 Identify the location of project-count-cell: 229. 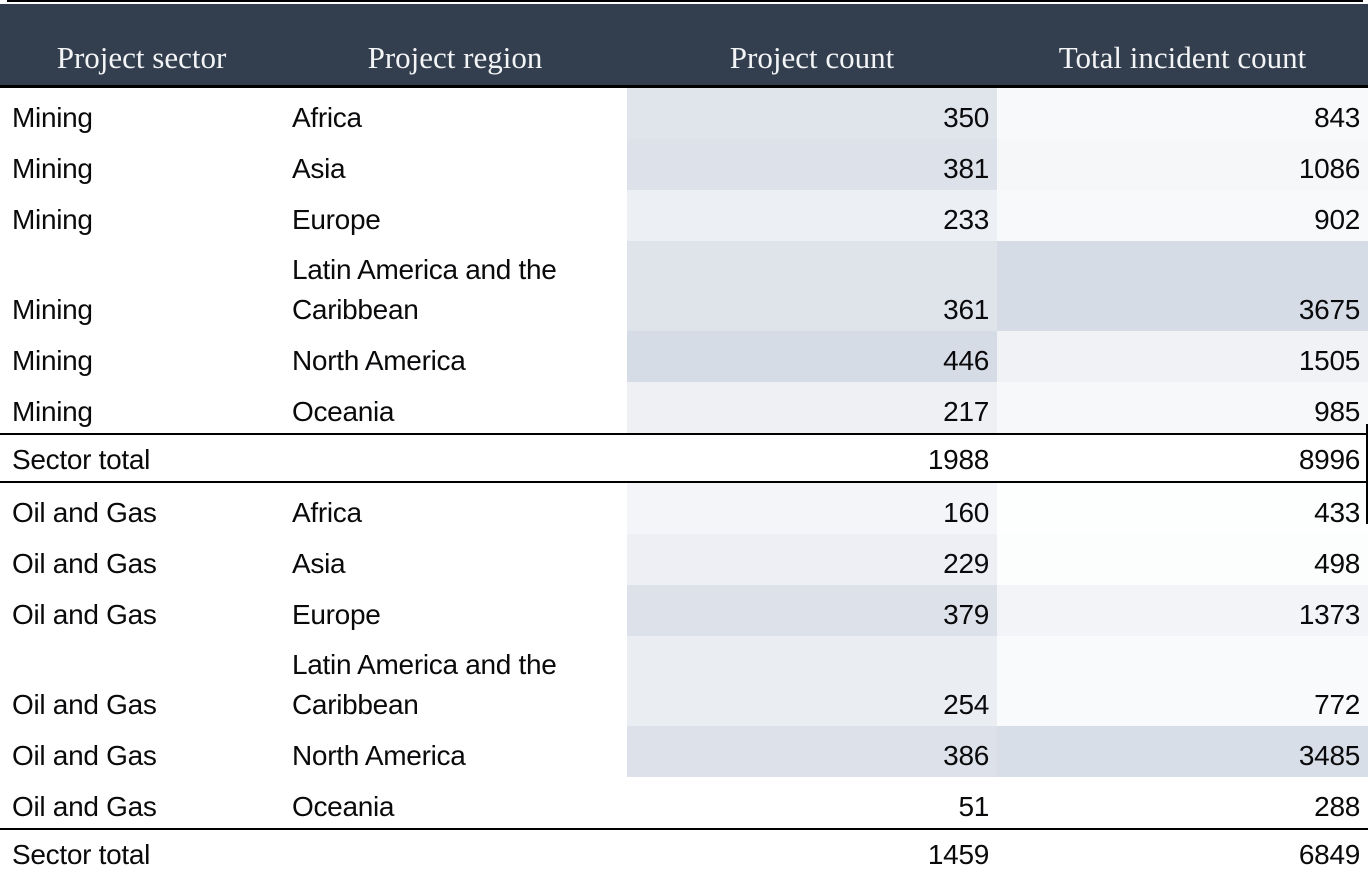
(812, 559).